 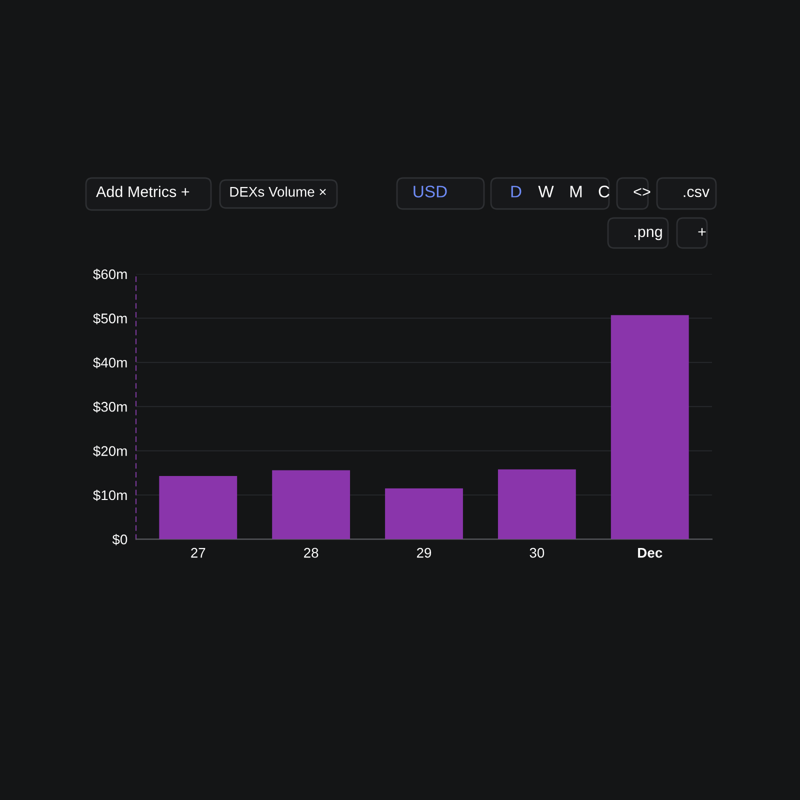 I want to click on y-tick-label: $50m, so click(x=110, y=318).